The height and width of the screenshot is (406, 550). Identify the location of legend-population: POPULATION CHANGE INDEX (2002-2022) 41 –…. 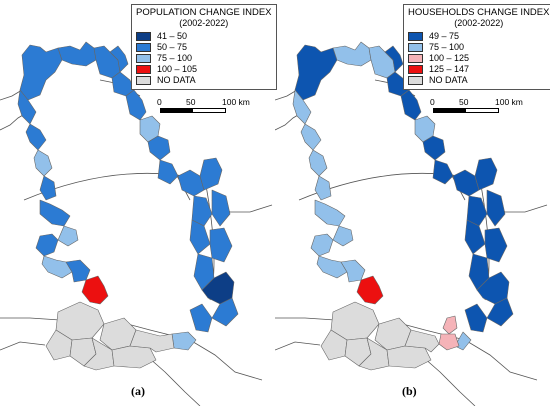
(204, 47).